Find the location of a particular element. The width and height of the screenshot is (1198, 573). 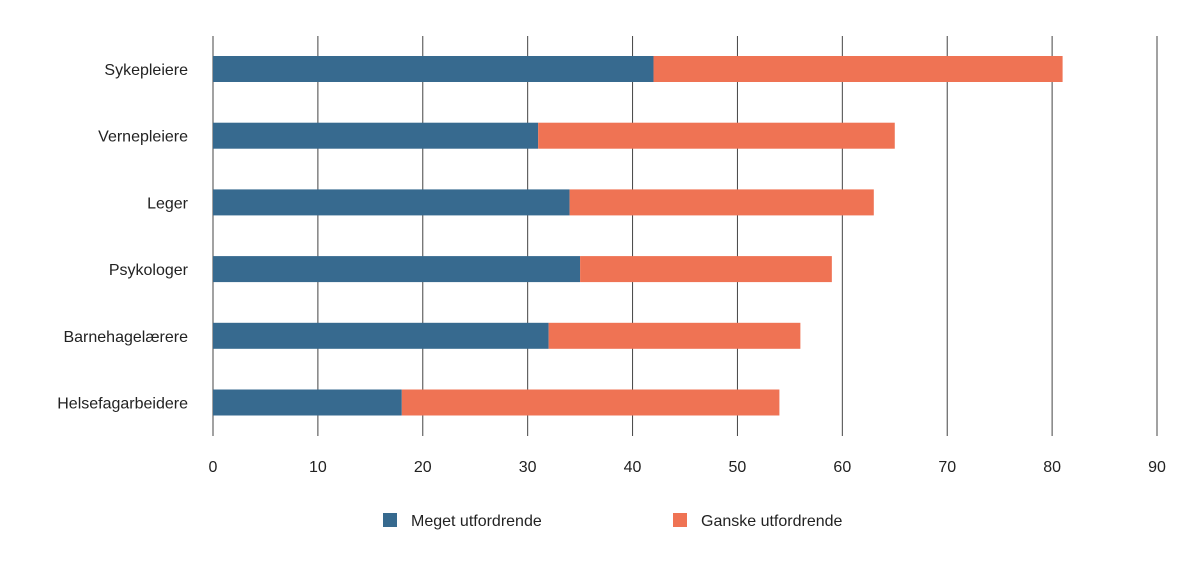

category-label: Leger is located at coordinates (168, 203).